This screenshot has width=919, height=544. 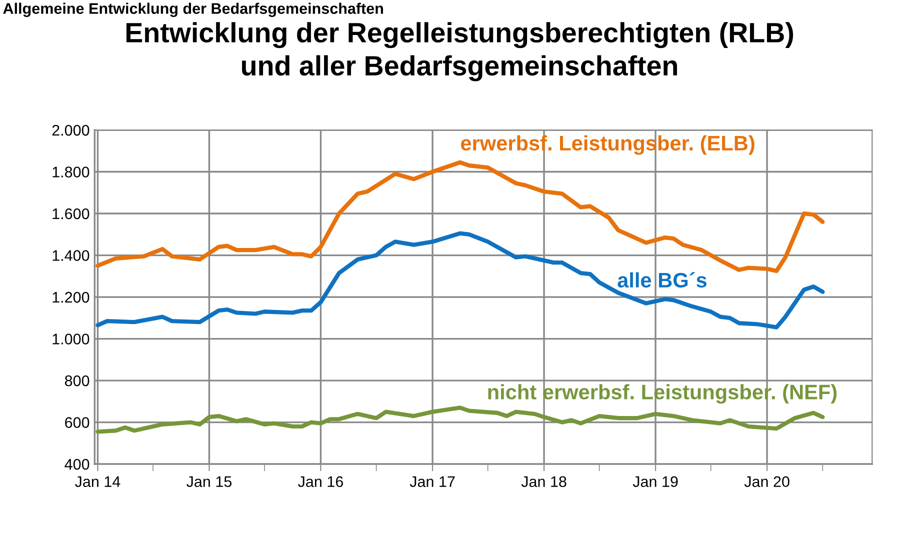 I want to click on x-tick-label: Jan 15, so click(x=209, y=482).